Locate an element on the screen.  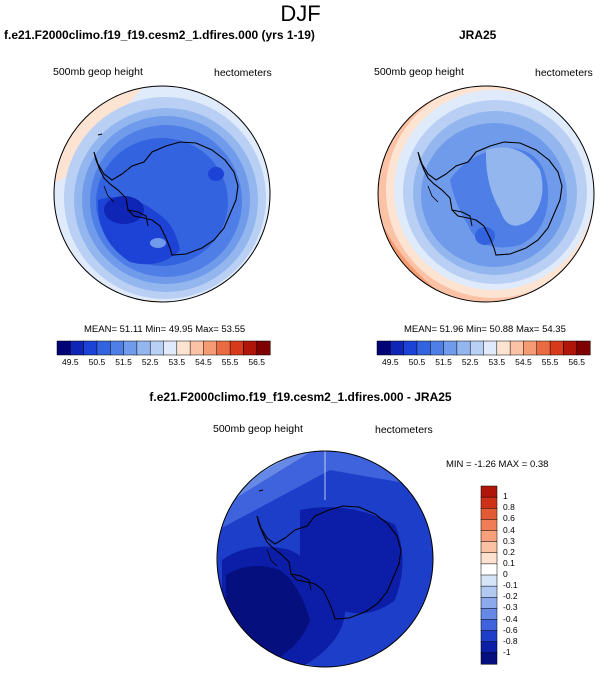
map-field-obs is located at coordinates (486, 194).